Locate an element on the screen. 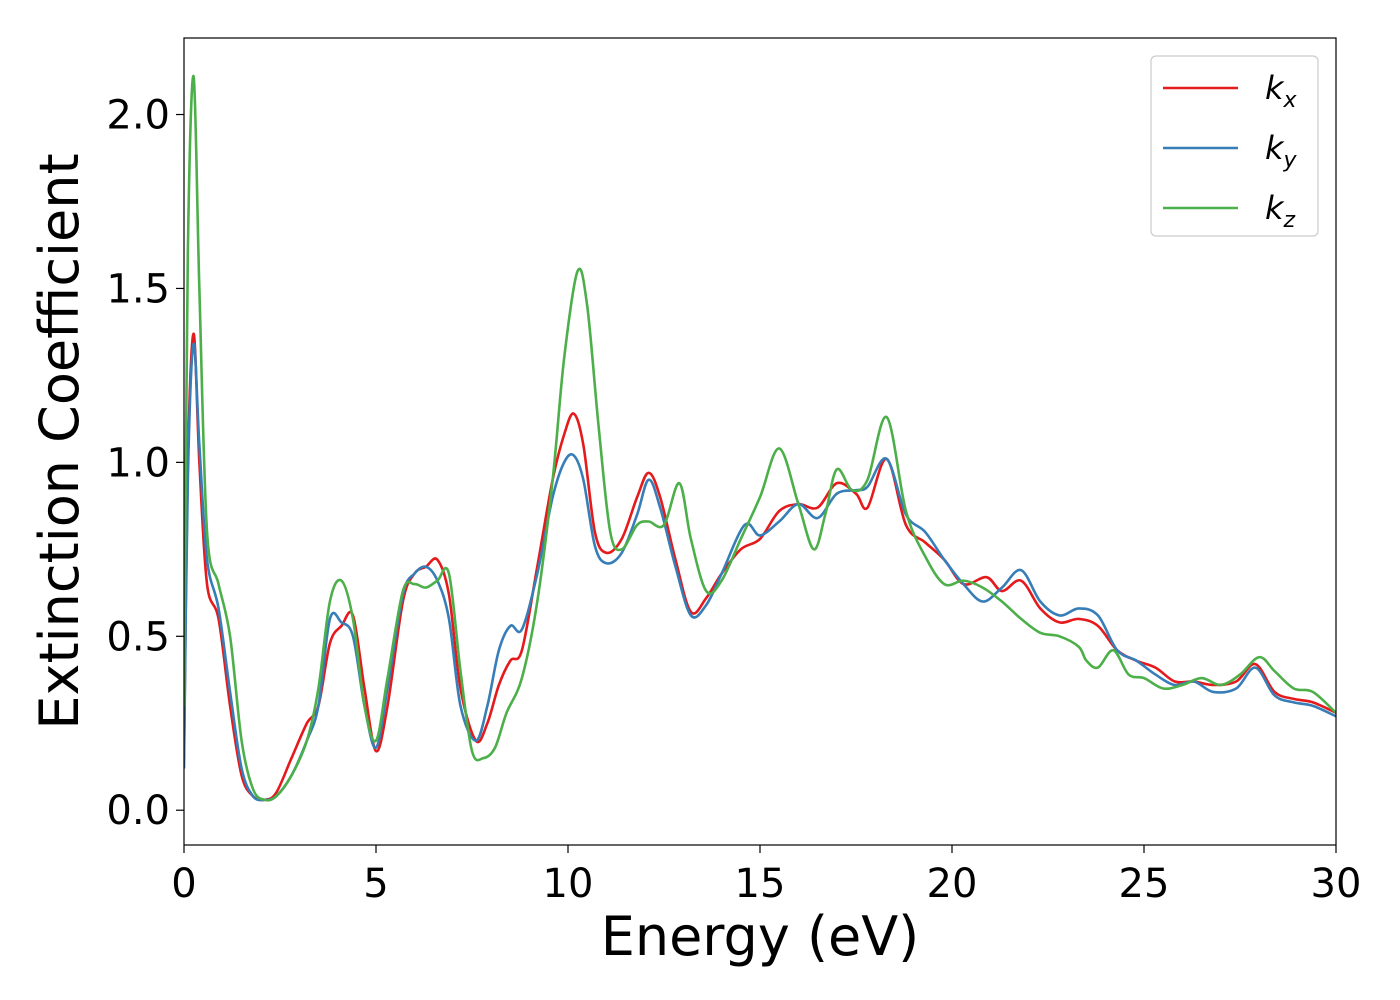  legend-box is located at coordinates (1234, 146).